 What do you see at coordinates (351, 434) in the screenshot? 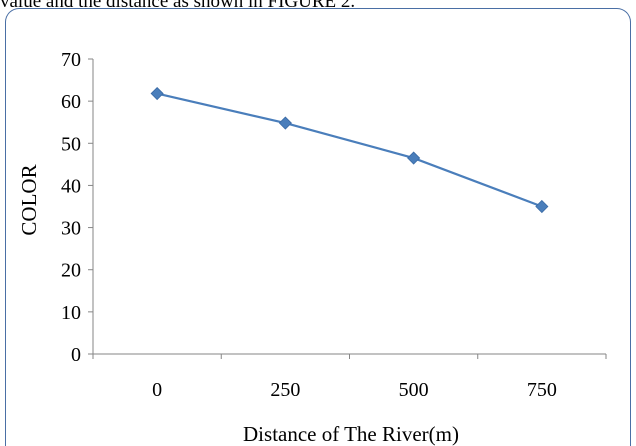
I see `x-axis-label: Distance of The River(m)` at bounding box center [351, 434].